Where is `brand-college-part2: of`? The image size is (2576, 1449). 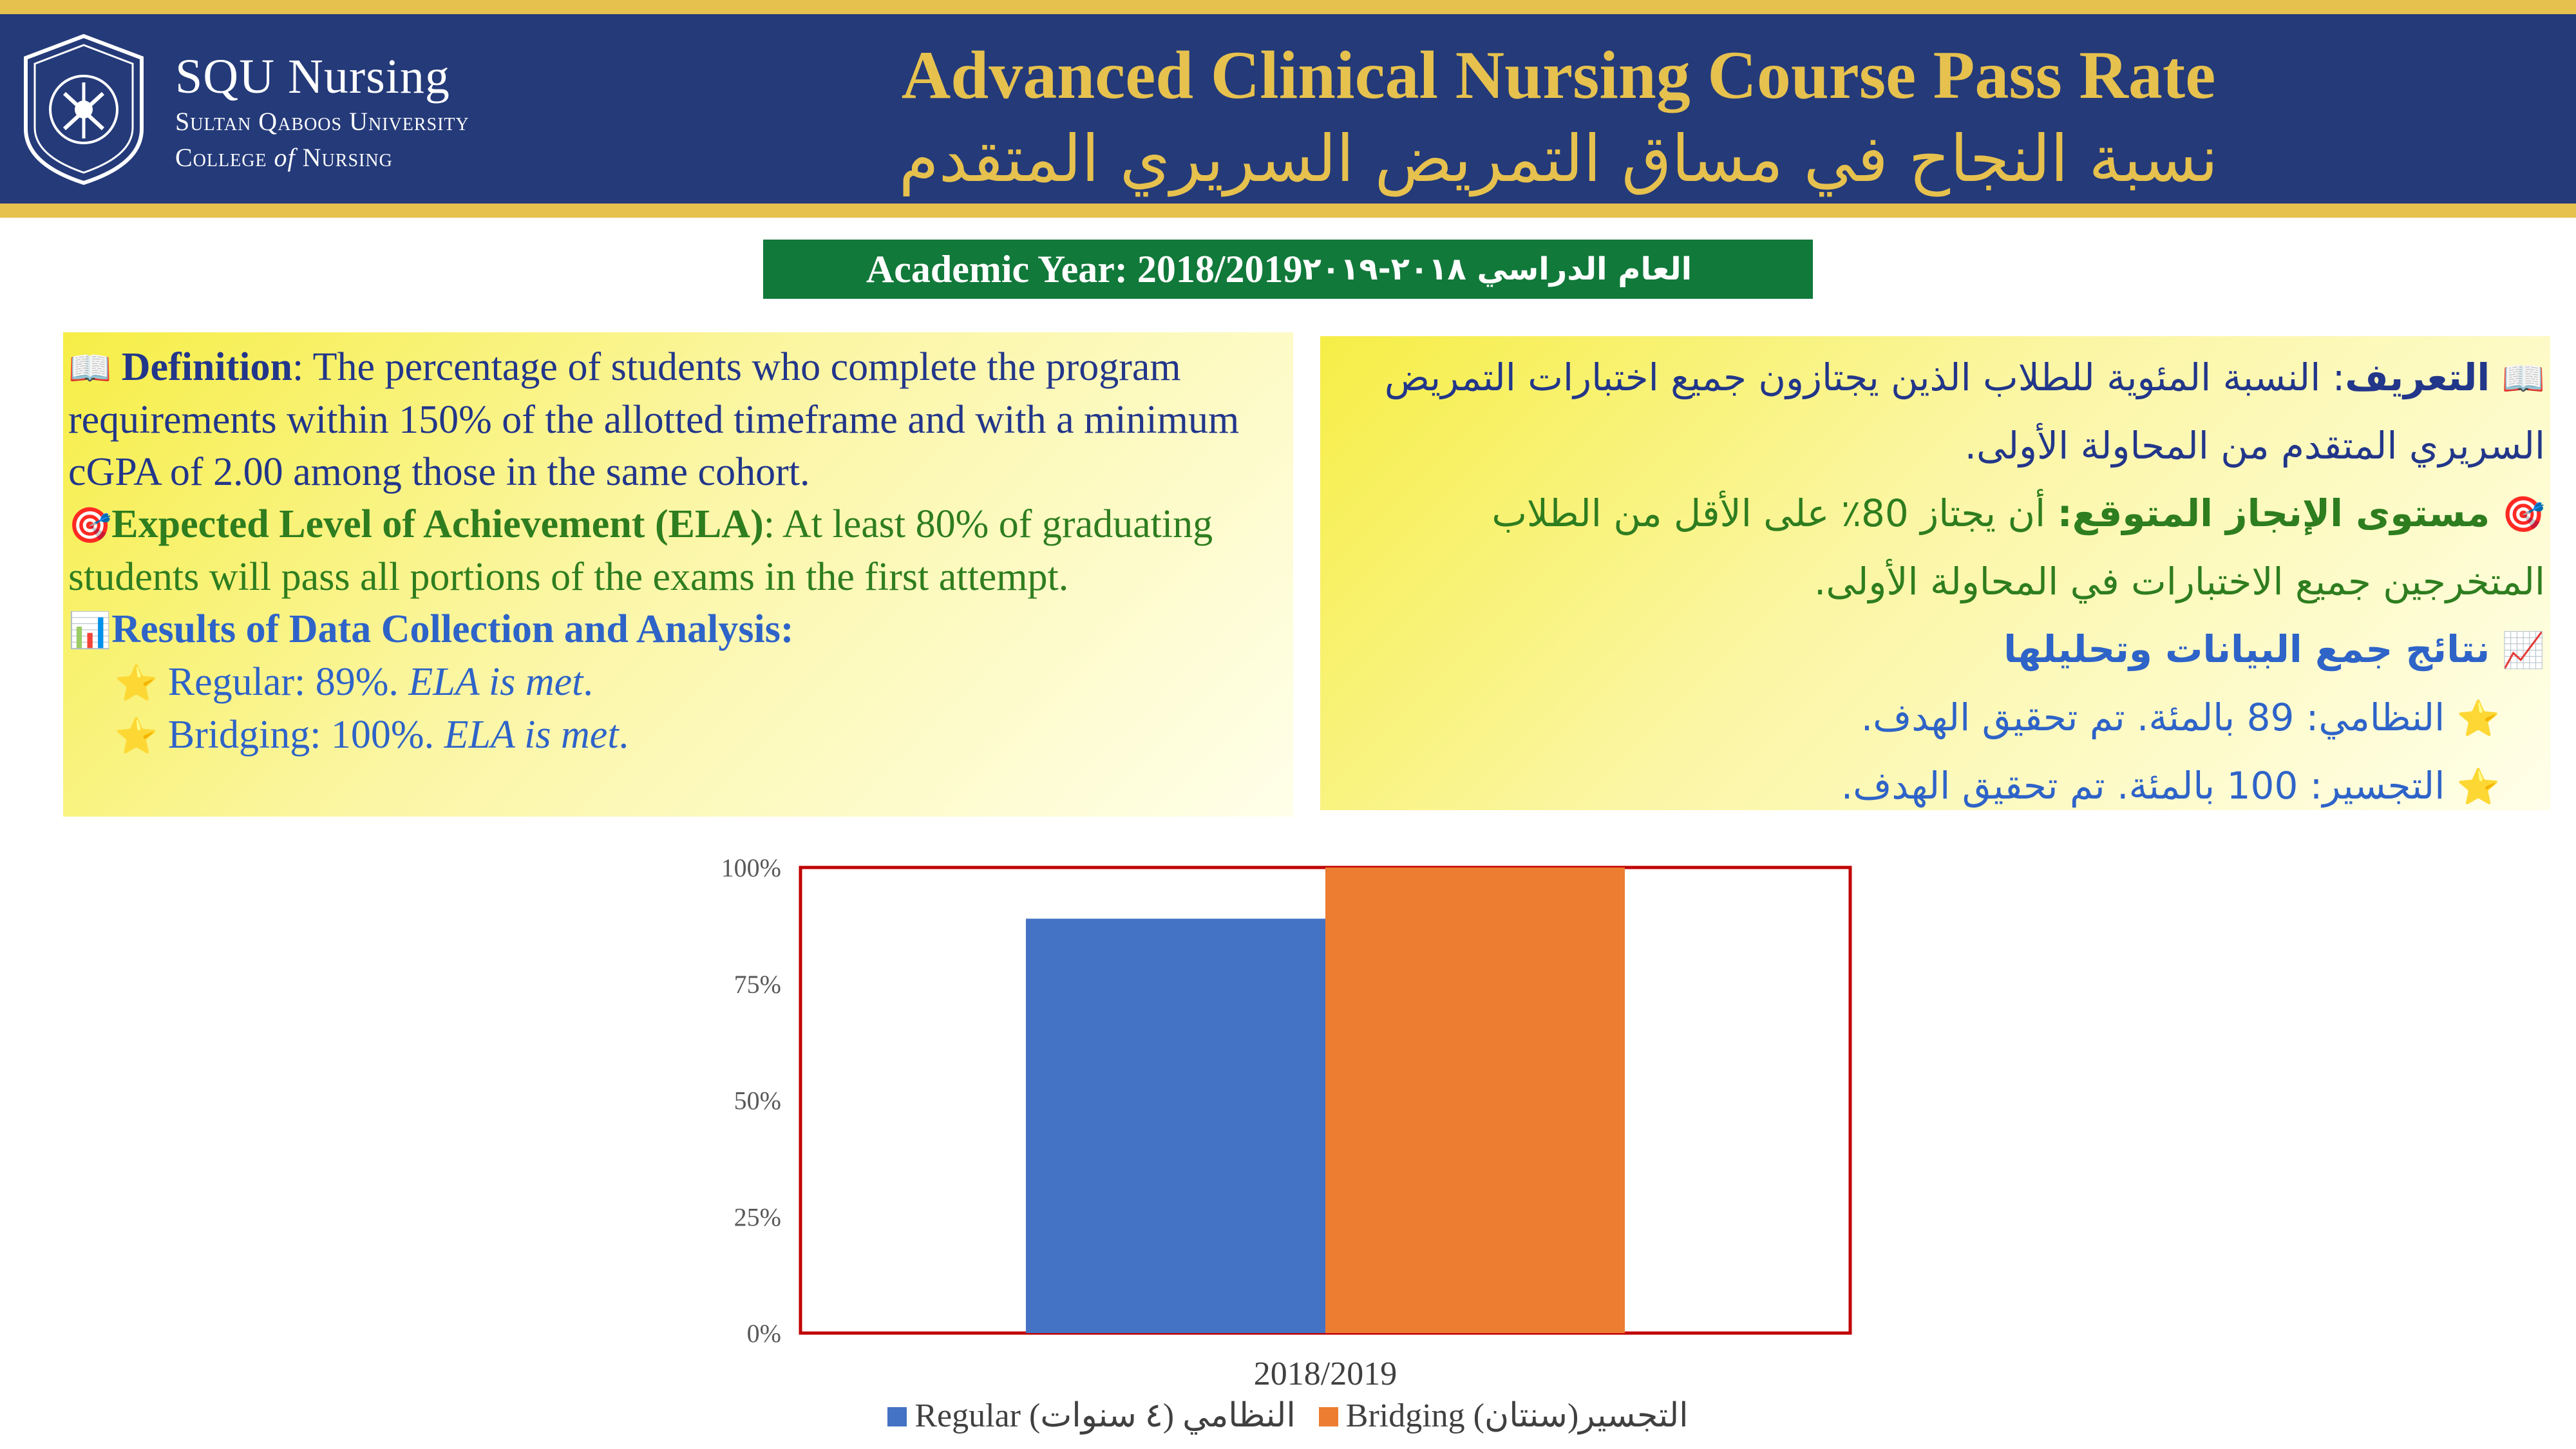
brand-college-part2: of is located at coordinates (285, 157).